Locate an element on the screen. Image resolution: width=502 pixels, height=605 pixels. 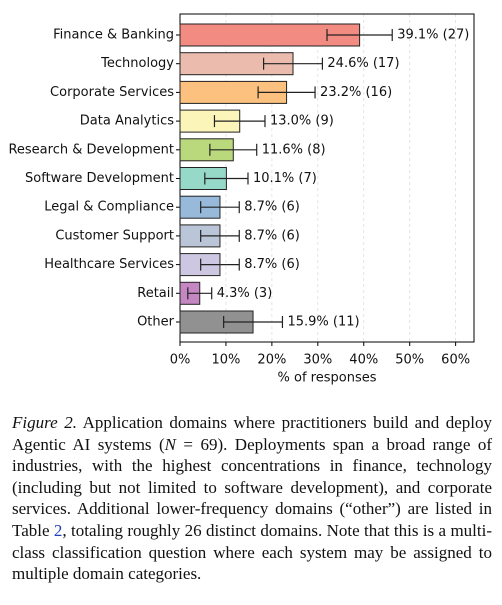
x-tick-label: 30% is located at coordinates (317, 360).